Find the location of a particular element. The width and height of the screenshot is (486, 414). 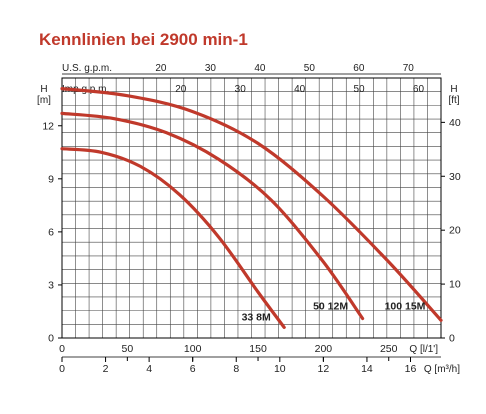

series-label-3: 100 15M is located at coordinates (405, 306).